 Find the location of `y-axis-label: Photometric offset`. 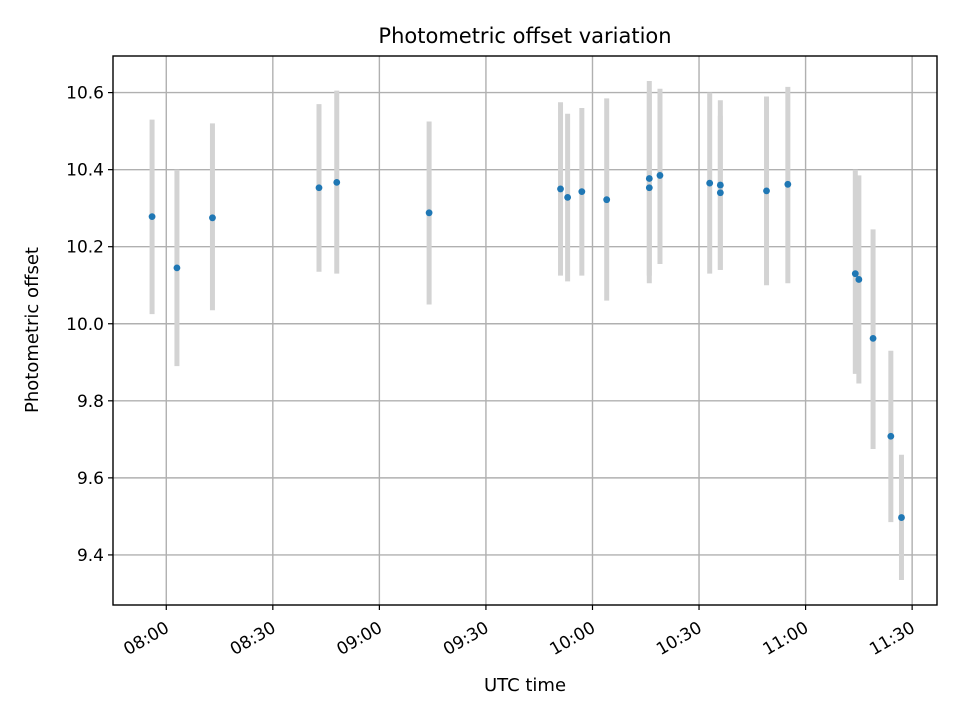

y-axis-label: Photometric offset is located at coordinates (32, 330).